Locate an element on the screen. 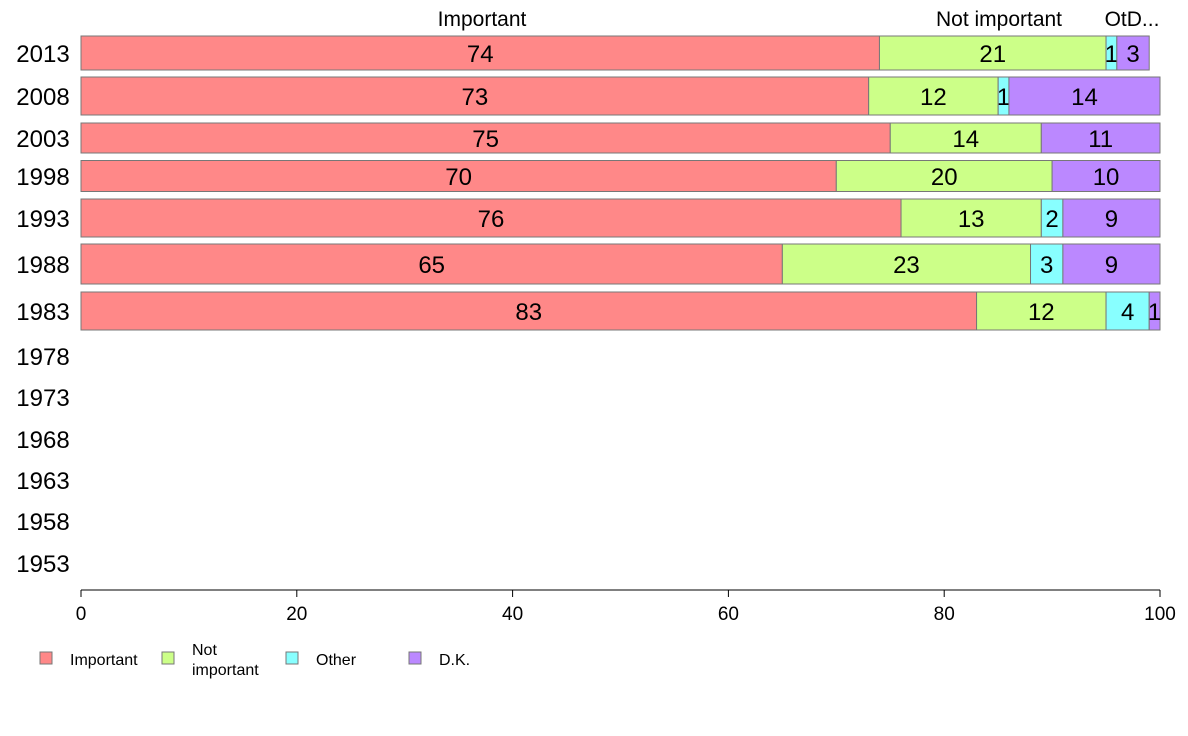 The image size is (1188, 736). legend-label: Important is located at coordinates (104, 660).